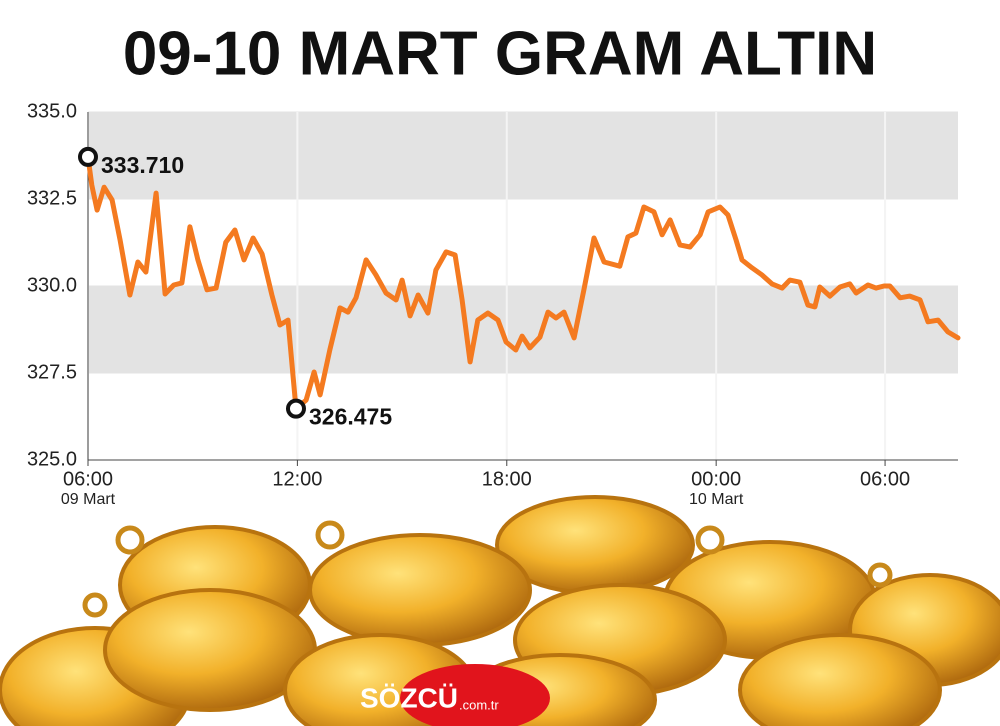 This screenshot has height=726, width=1000. What do you see at coordinates (716, 499) in the screenshot?
I see `x-tick-date: 10 Mart` at bounding box center [716, 499].